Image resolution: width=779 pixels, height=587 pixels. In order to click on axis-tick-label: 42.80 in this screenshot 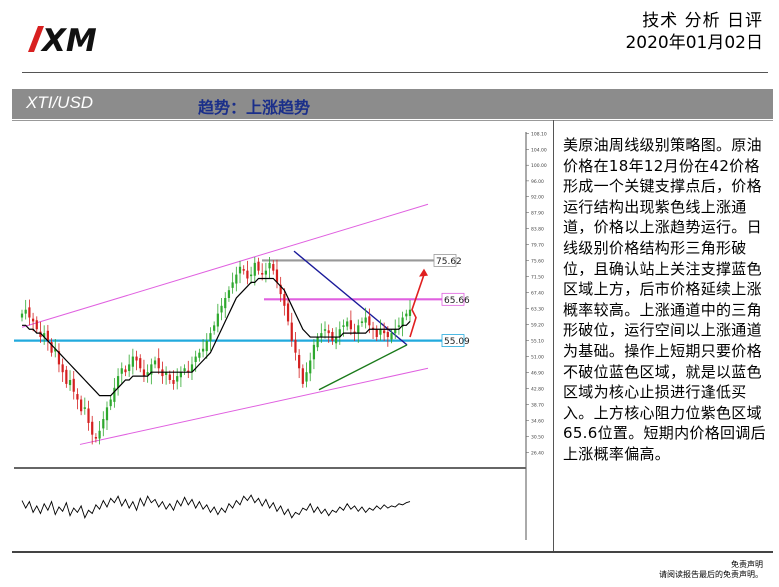, I will do `click(537, 390)`.